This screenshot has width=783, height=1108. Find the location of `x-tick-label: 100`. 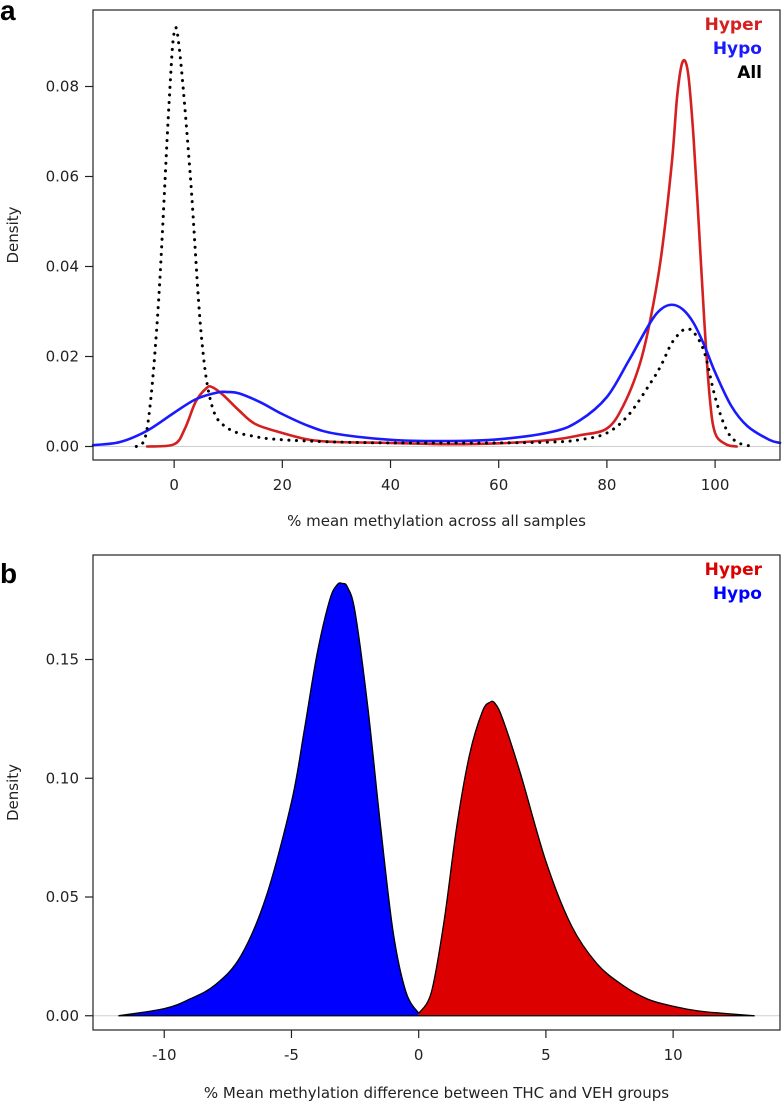

x-tick-label: 100 is located at coordinates (715, 485).